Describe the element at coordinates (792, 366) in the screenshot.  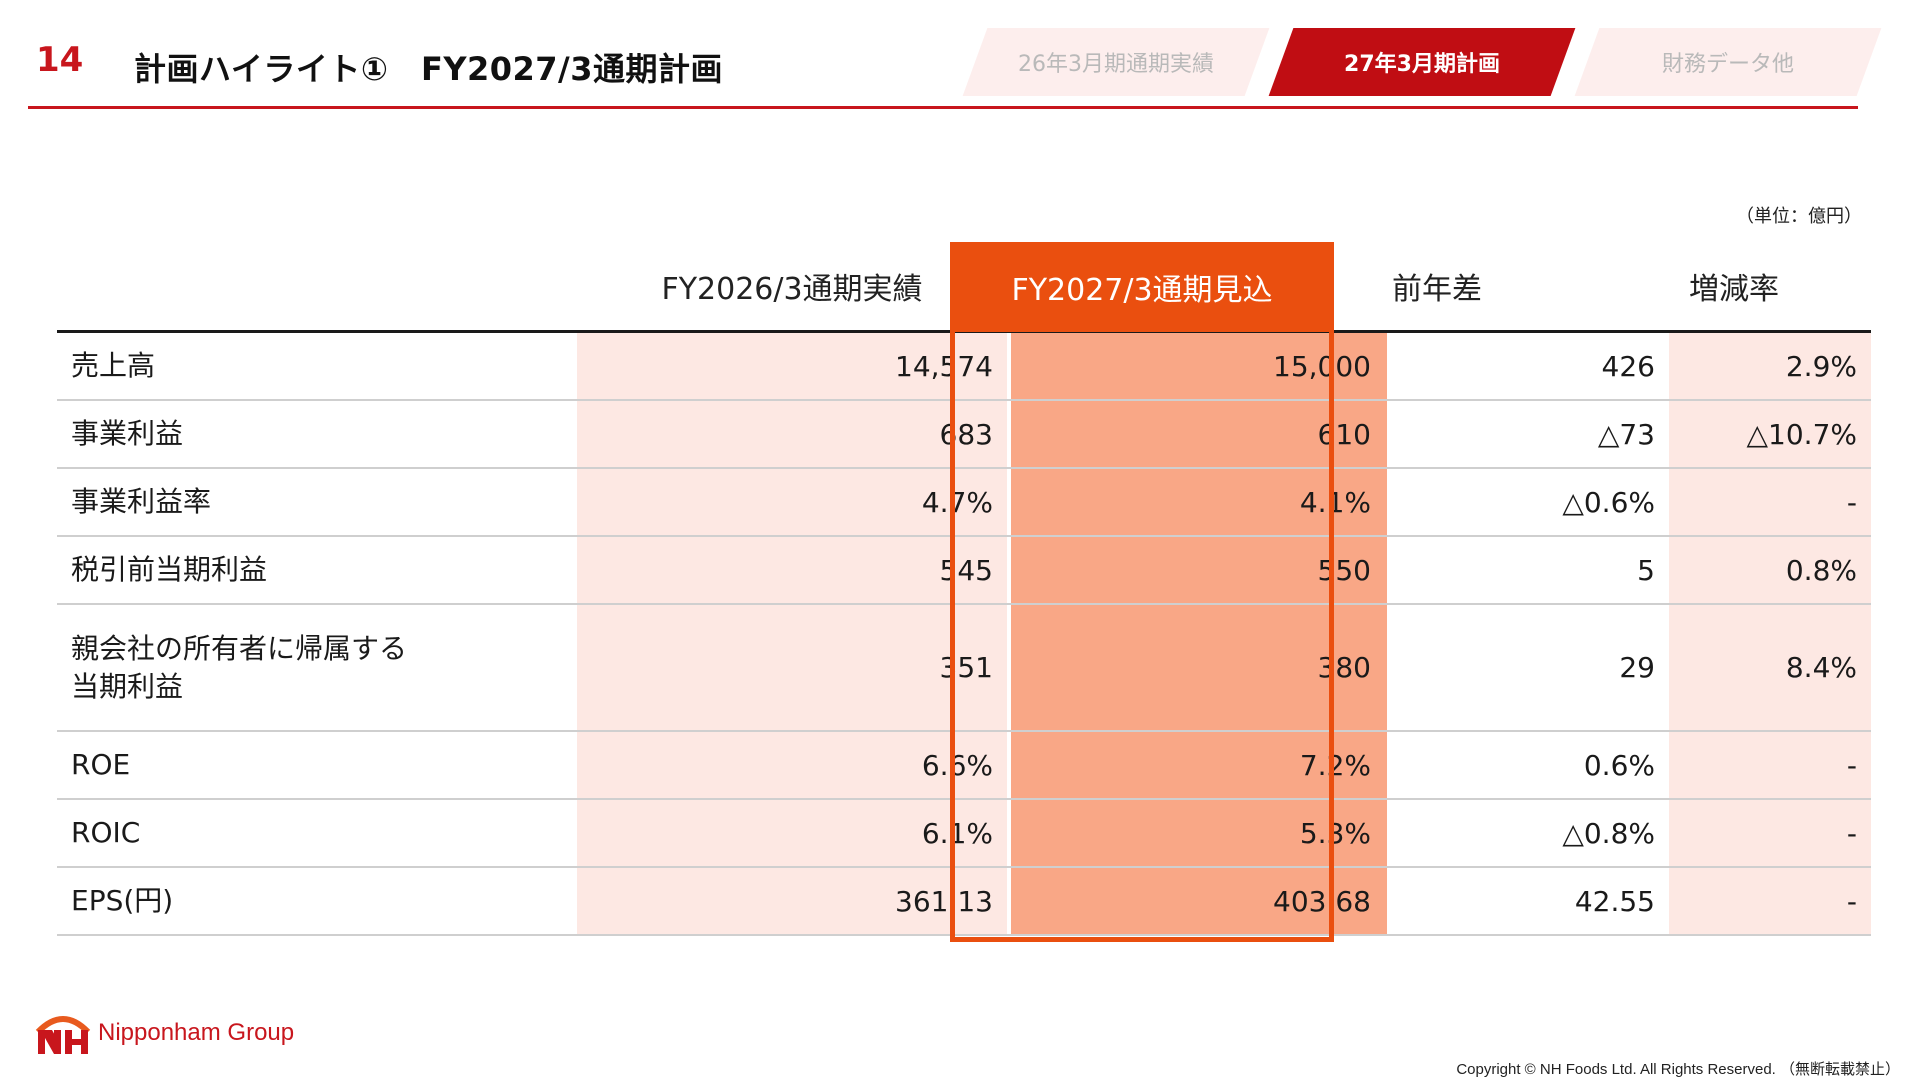
I see `cell-fy2026: 14,574` at that location.